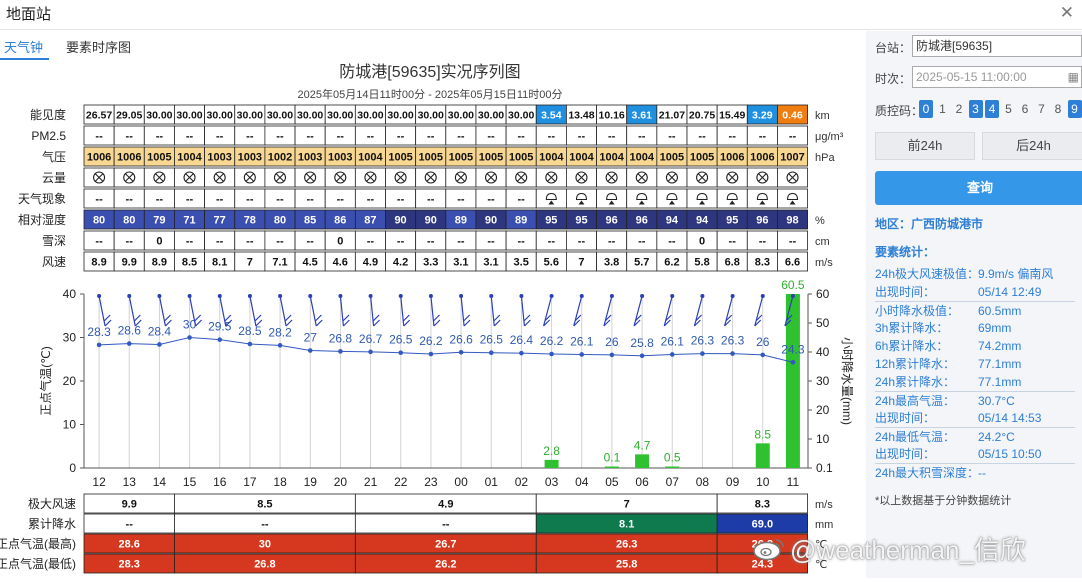 The height and width of the screenshot is (583, 1082). What do you see at coordinates (792, 381) in the screenshot?
I see `rain-bar` at bounding box center [792, 381].